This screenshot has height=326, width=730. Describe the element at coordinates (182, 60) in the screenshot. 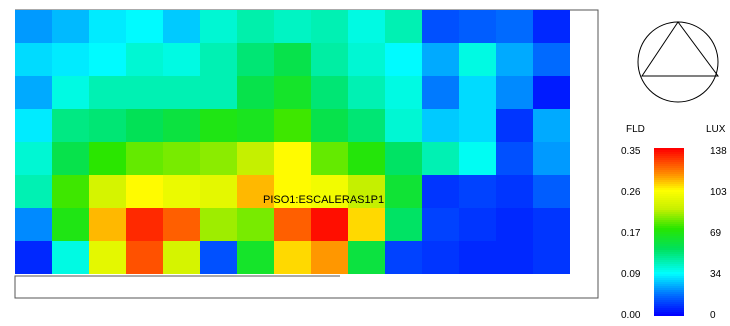

I see `heatmap-cell-r1-c4` at that location.